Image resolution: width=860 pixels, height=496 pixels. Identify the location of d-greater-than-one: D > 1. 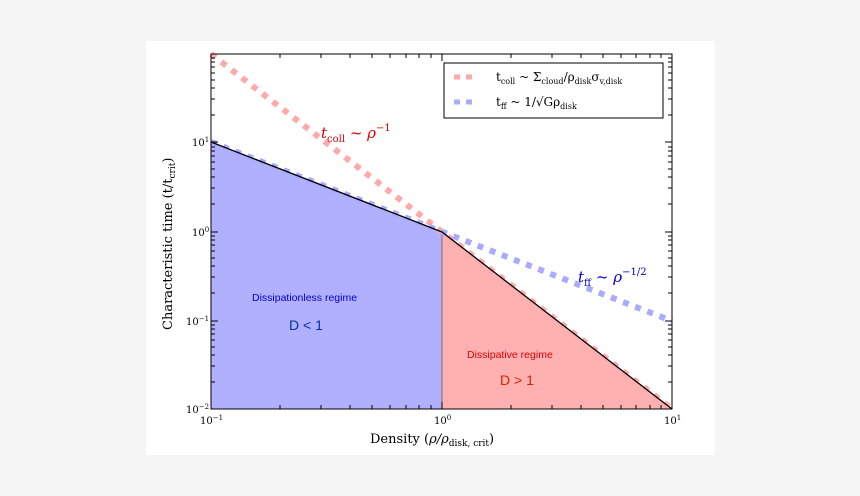
(517, 380).